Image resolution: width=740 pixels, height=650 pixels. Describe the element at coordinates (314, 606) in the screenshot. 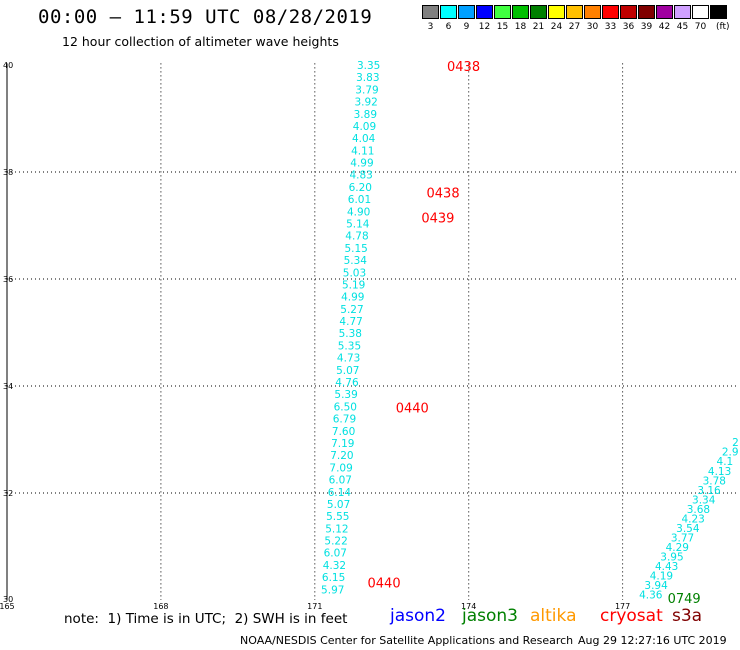

I see `longitude-tick-label: 171` at that location.